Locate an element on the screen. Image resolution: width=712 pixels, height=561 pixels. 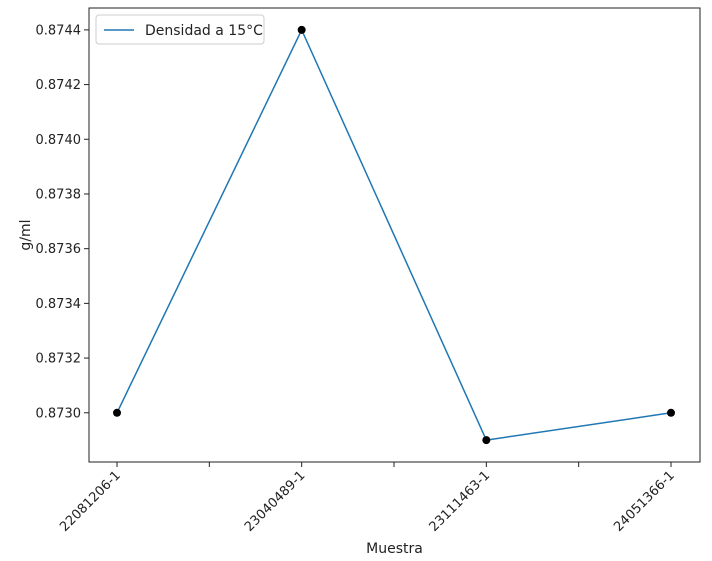
y-tick-label: 0.8744 is located at coordinates (59, 30).